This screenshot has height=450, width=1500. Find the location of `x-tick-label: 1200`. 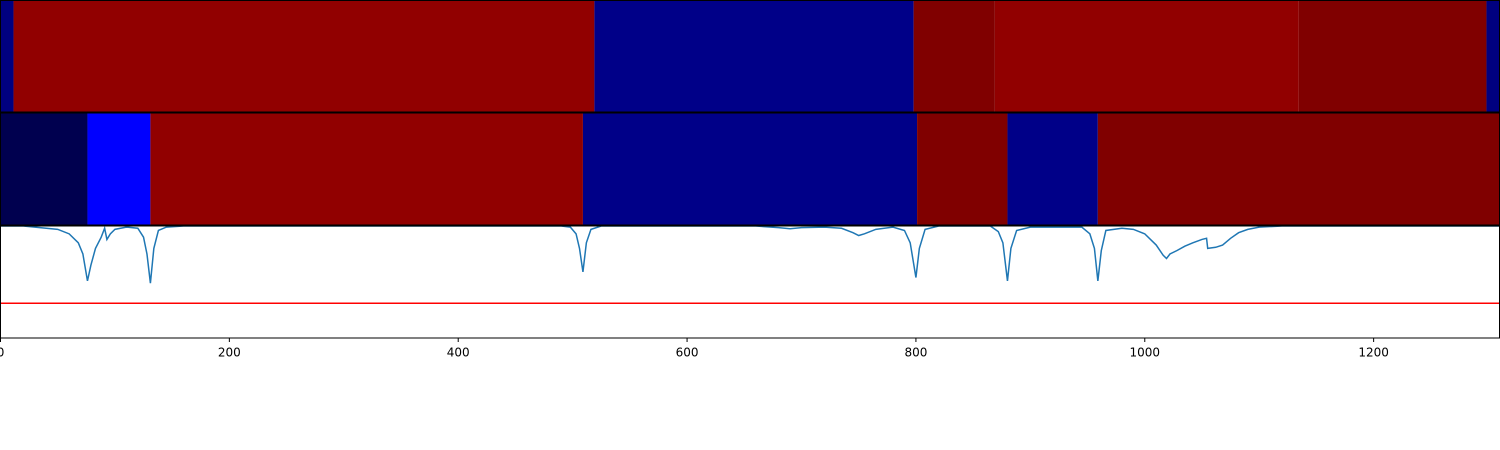

x-tick-label: 1200 is located at coordinates (1373, 353).